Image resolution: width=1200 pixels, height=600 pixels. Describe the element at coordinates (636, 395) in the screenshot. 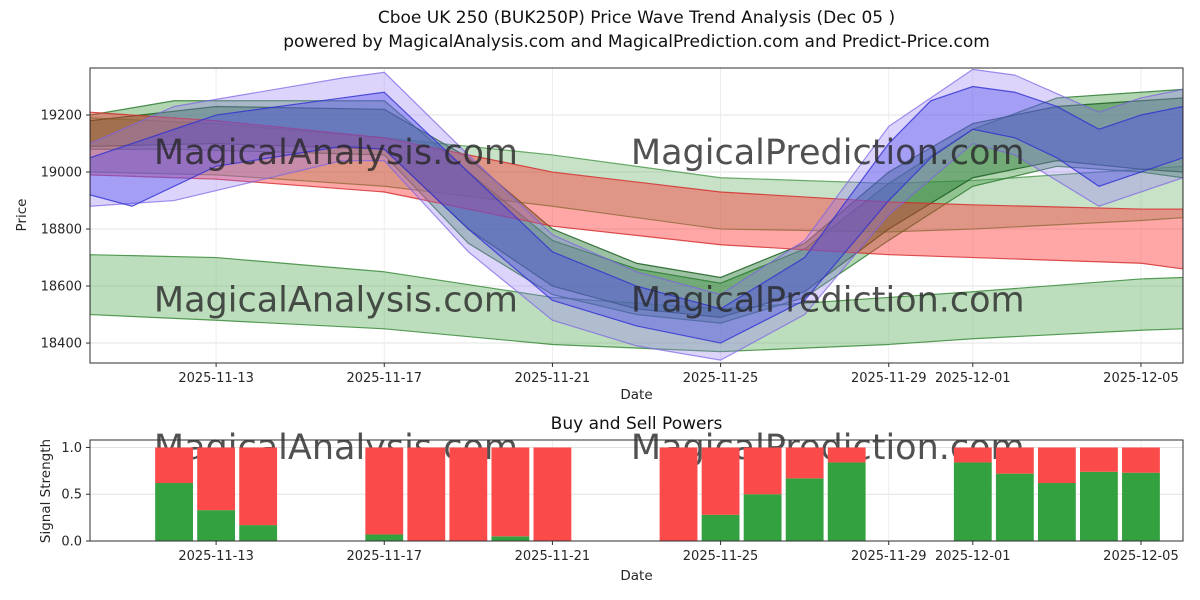

I see `date-axis-label-top: Date` at that location.